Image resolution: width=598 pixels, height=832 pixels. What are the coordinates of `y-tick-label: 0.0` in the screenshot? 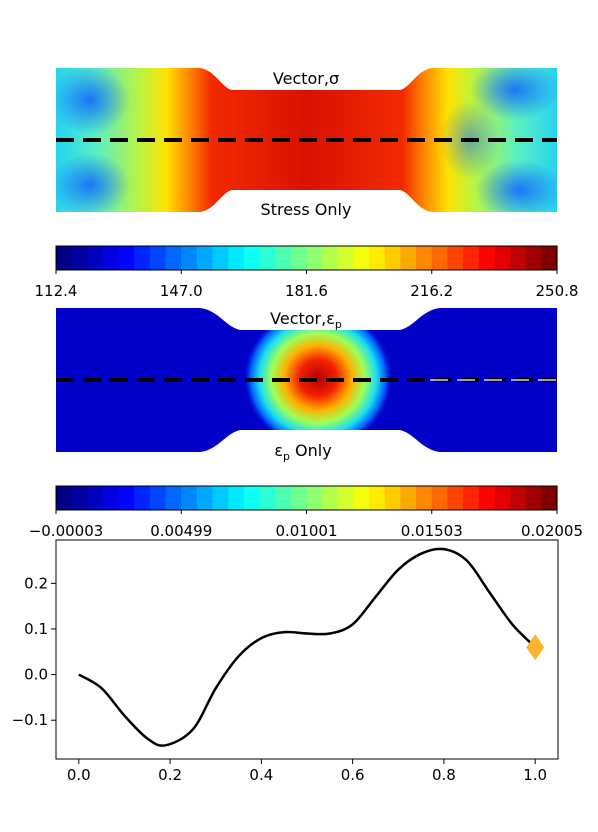 It's located at (36, 675).